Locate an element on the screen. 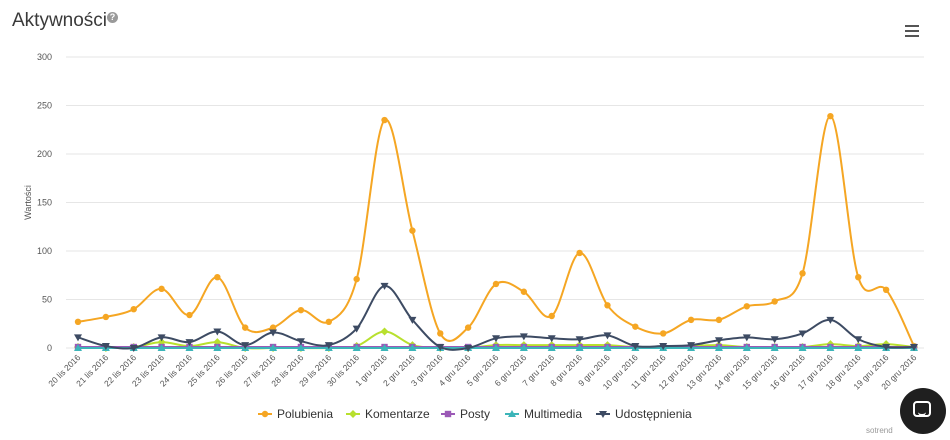  y-tick-label: 200 is located at coordinates (44, 154).